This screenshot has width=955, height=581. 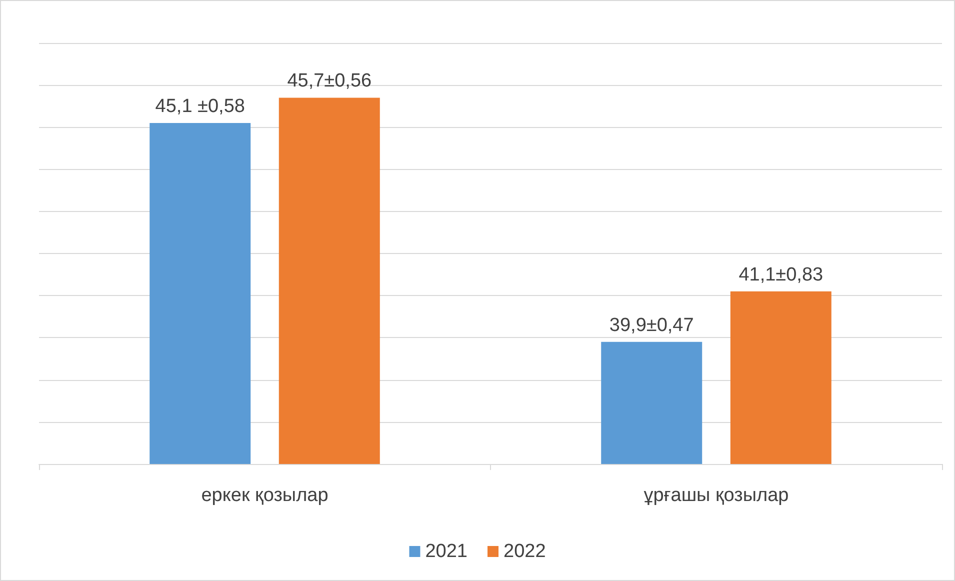 What do you see at coordinates (716, 495) in the screenshot?
I see `x-tick-label: ұрғашы қозылар` at bounding box center [716, 495].